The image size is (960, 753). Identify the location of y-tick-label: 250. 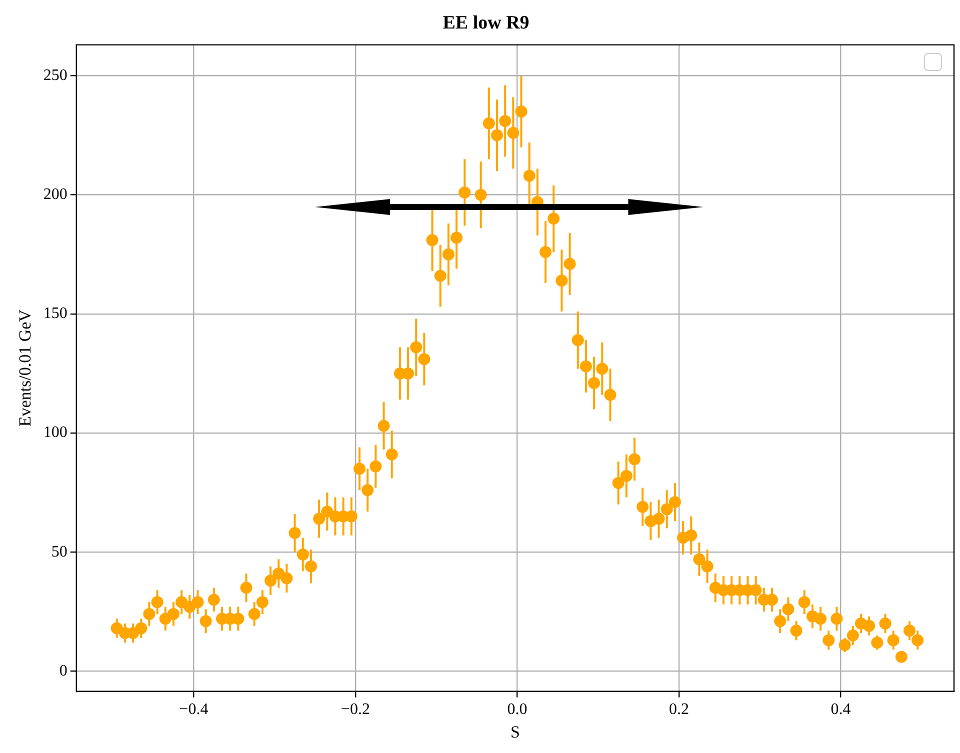
(55, 75).